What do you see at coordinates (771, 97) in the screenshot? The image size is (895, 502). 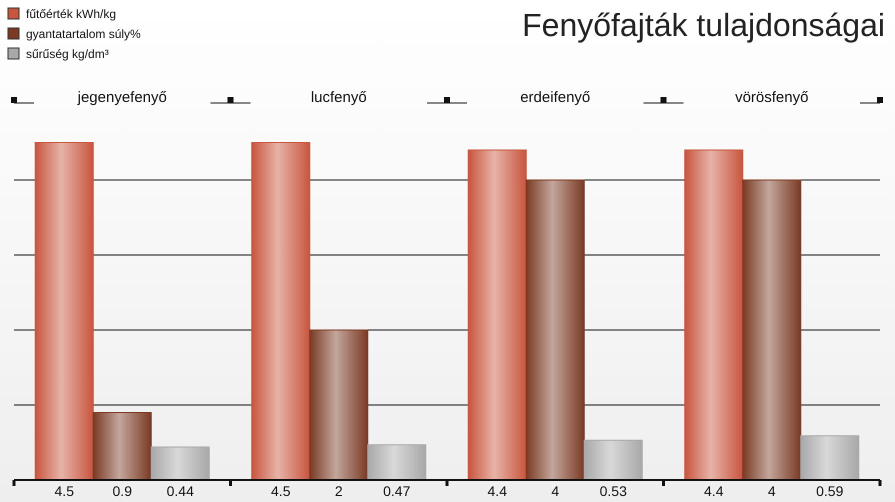 I see `x-tick-label: vörösfenyő` at bounding box center [771, 97].